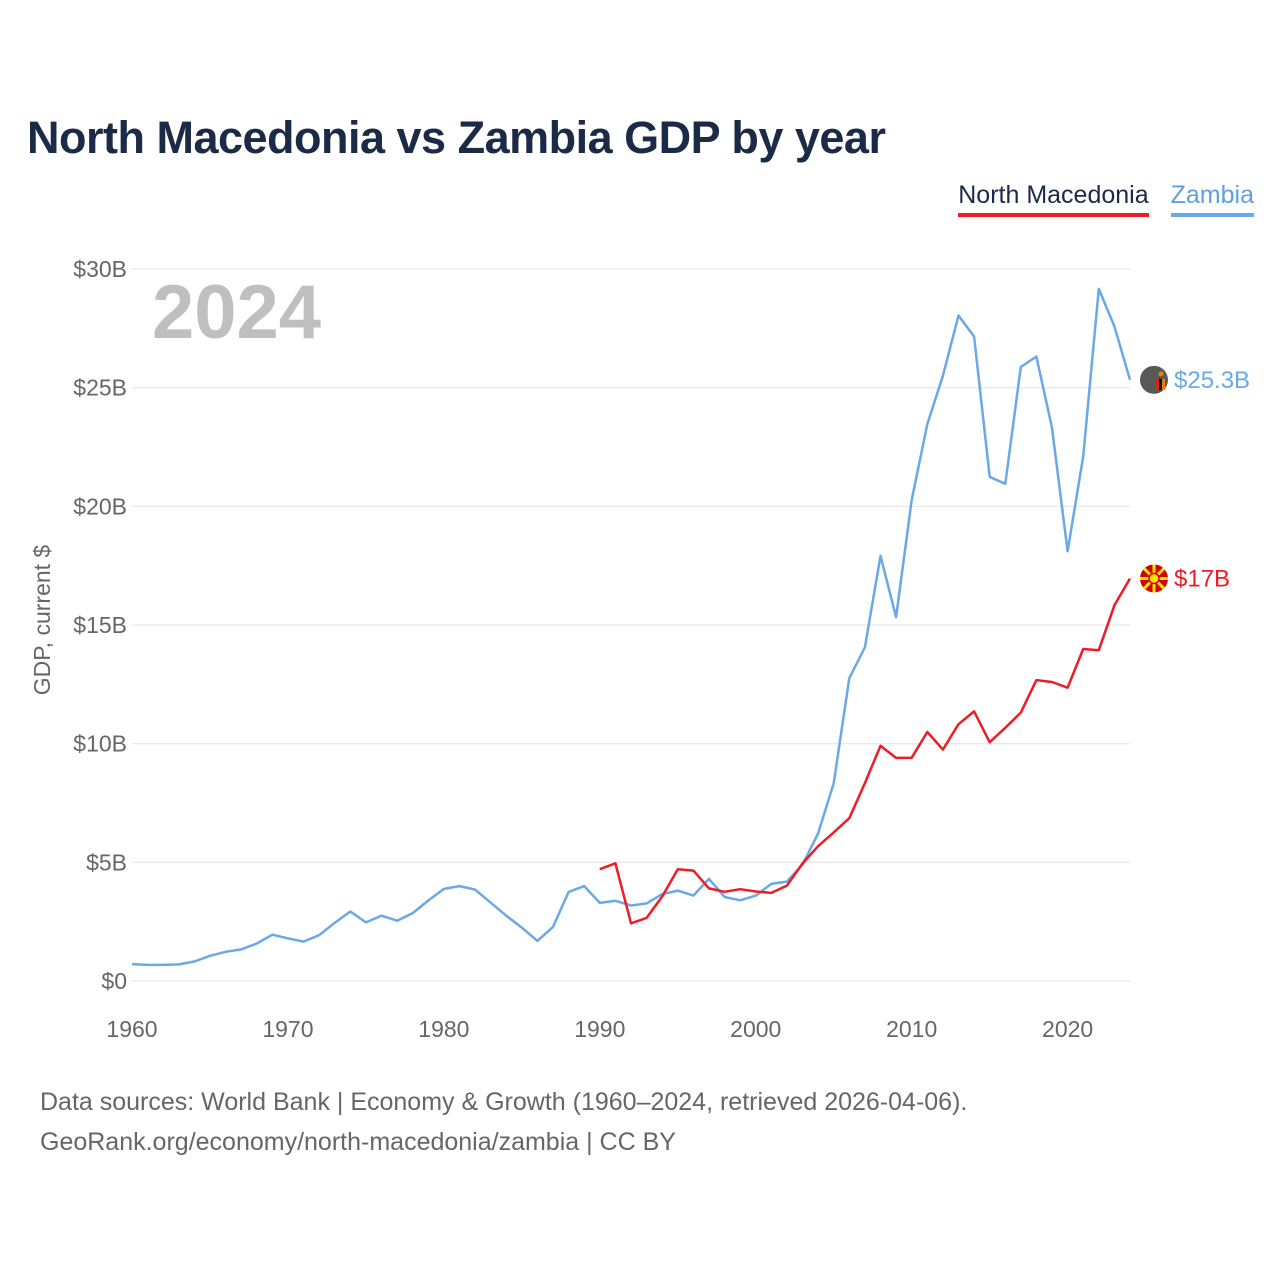 This screenshot has height=1280, width=1280. What do you see at coordinates (1053, 198) in the screenshot?
I see `legend-item-north-macedonia: North Macedonia` at bounding box center [1053, 198].